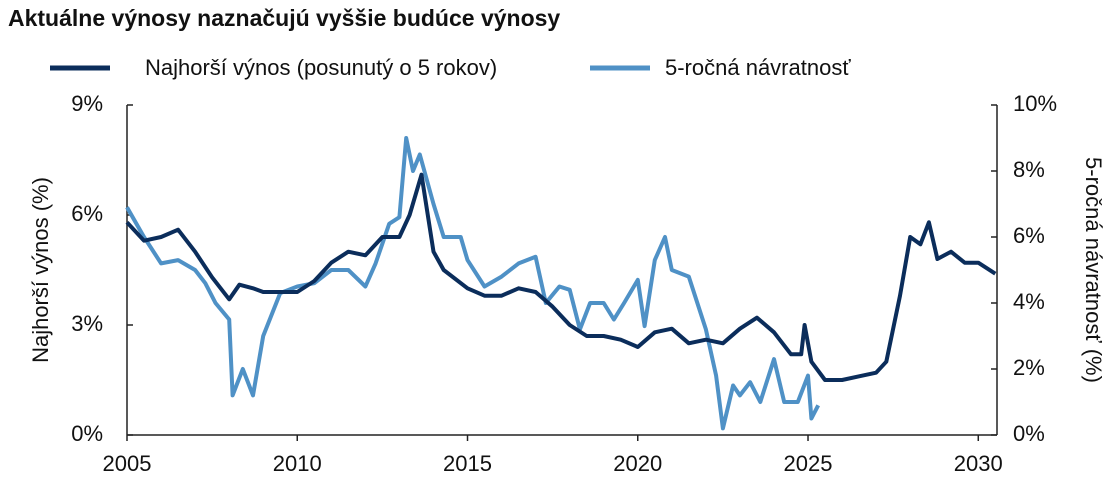 The width and height of the screenshot is (1116, 494). Describe the element at coordinates (467, 463) in the screenshot. I see `x-tick-label: 2015` at that location.